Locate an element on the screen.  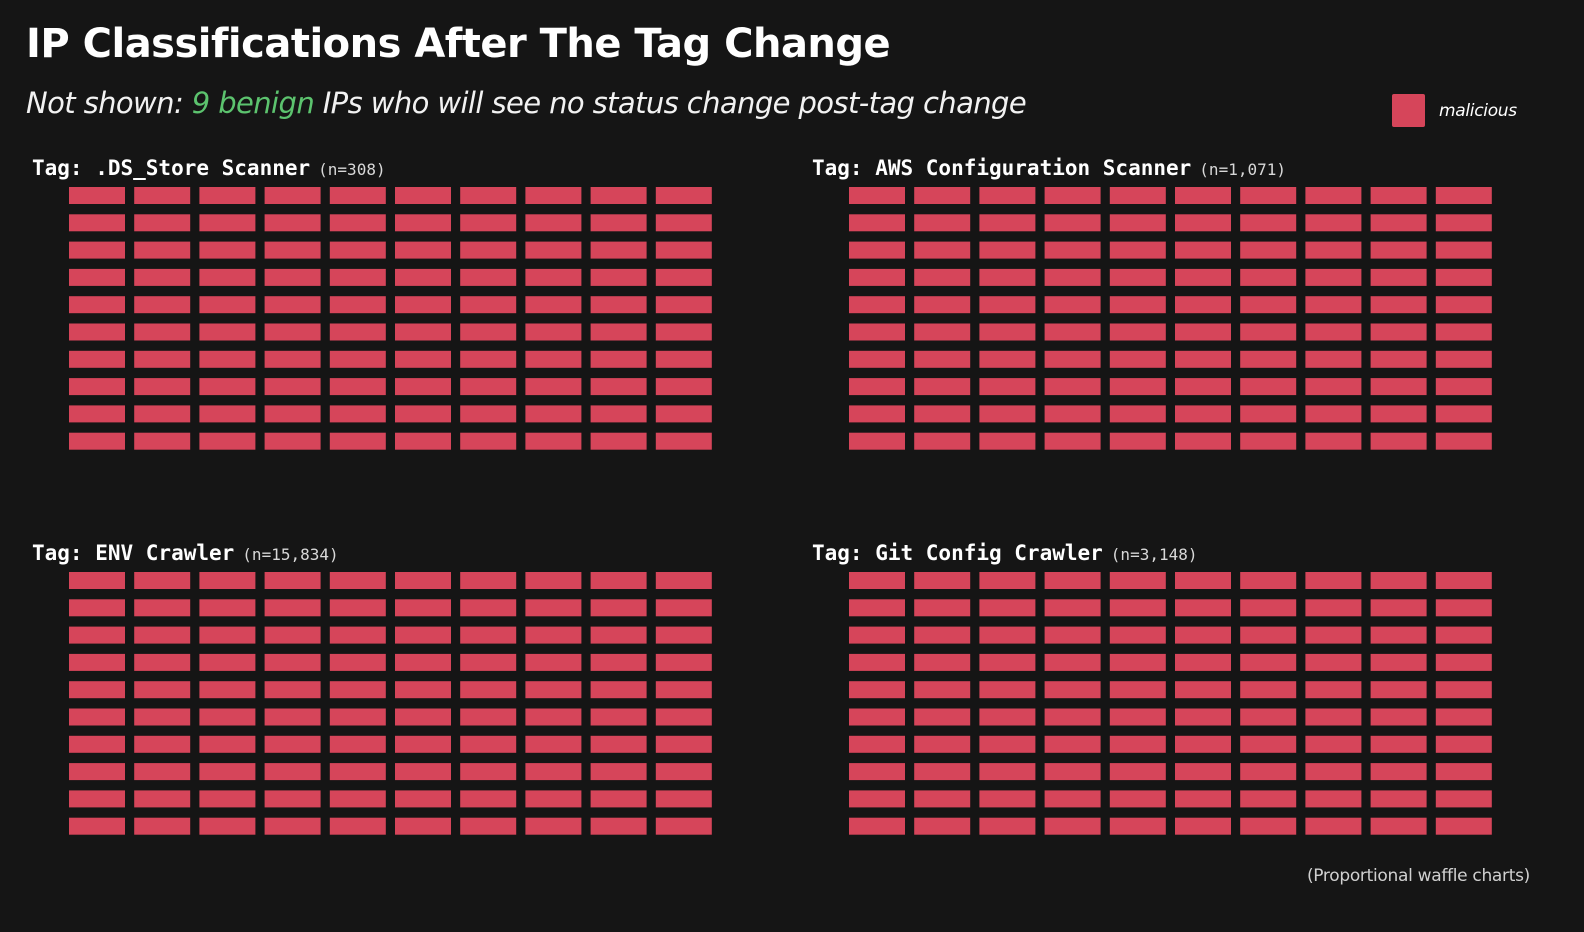
panel-title: Tag: .DS_Store Scanner (n=308) is located at coordinates (209, 169).